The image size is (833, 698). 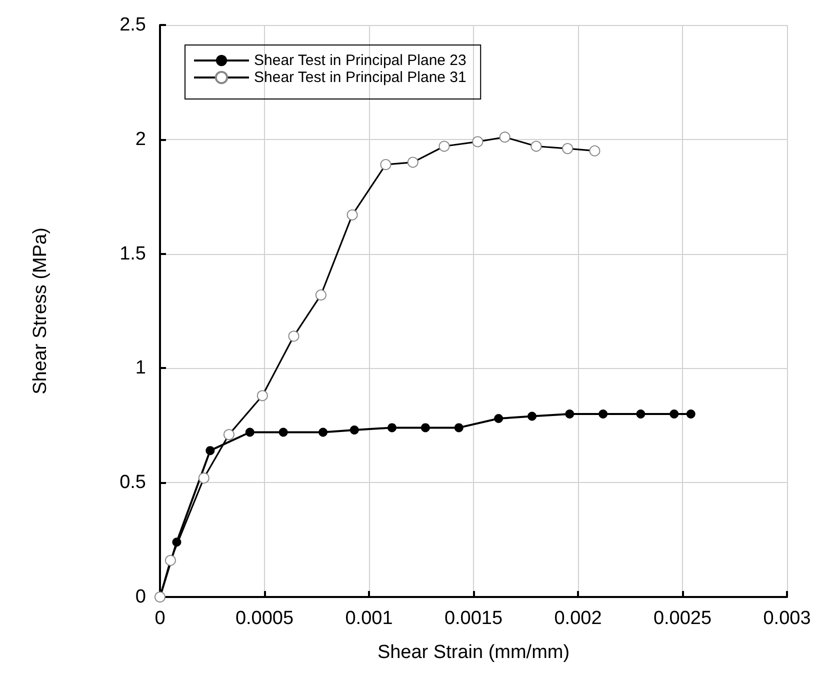 What do you see at coordinates (578, 618) in the screenshot?
I see `x-tick-label: 0.002` at bounding box center [578, 618].